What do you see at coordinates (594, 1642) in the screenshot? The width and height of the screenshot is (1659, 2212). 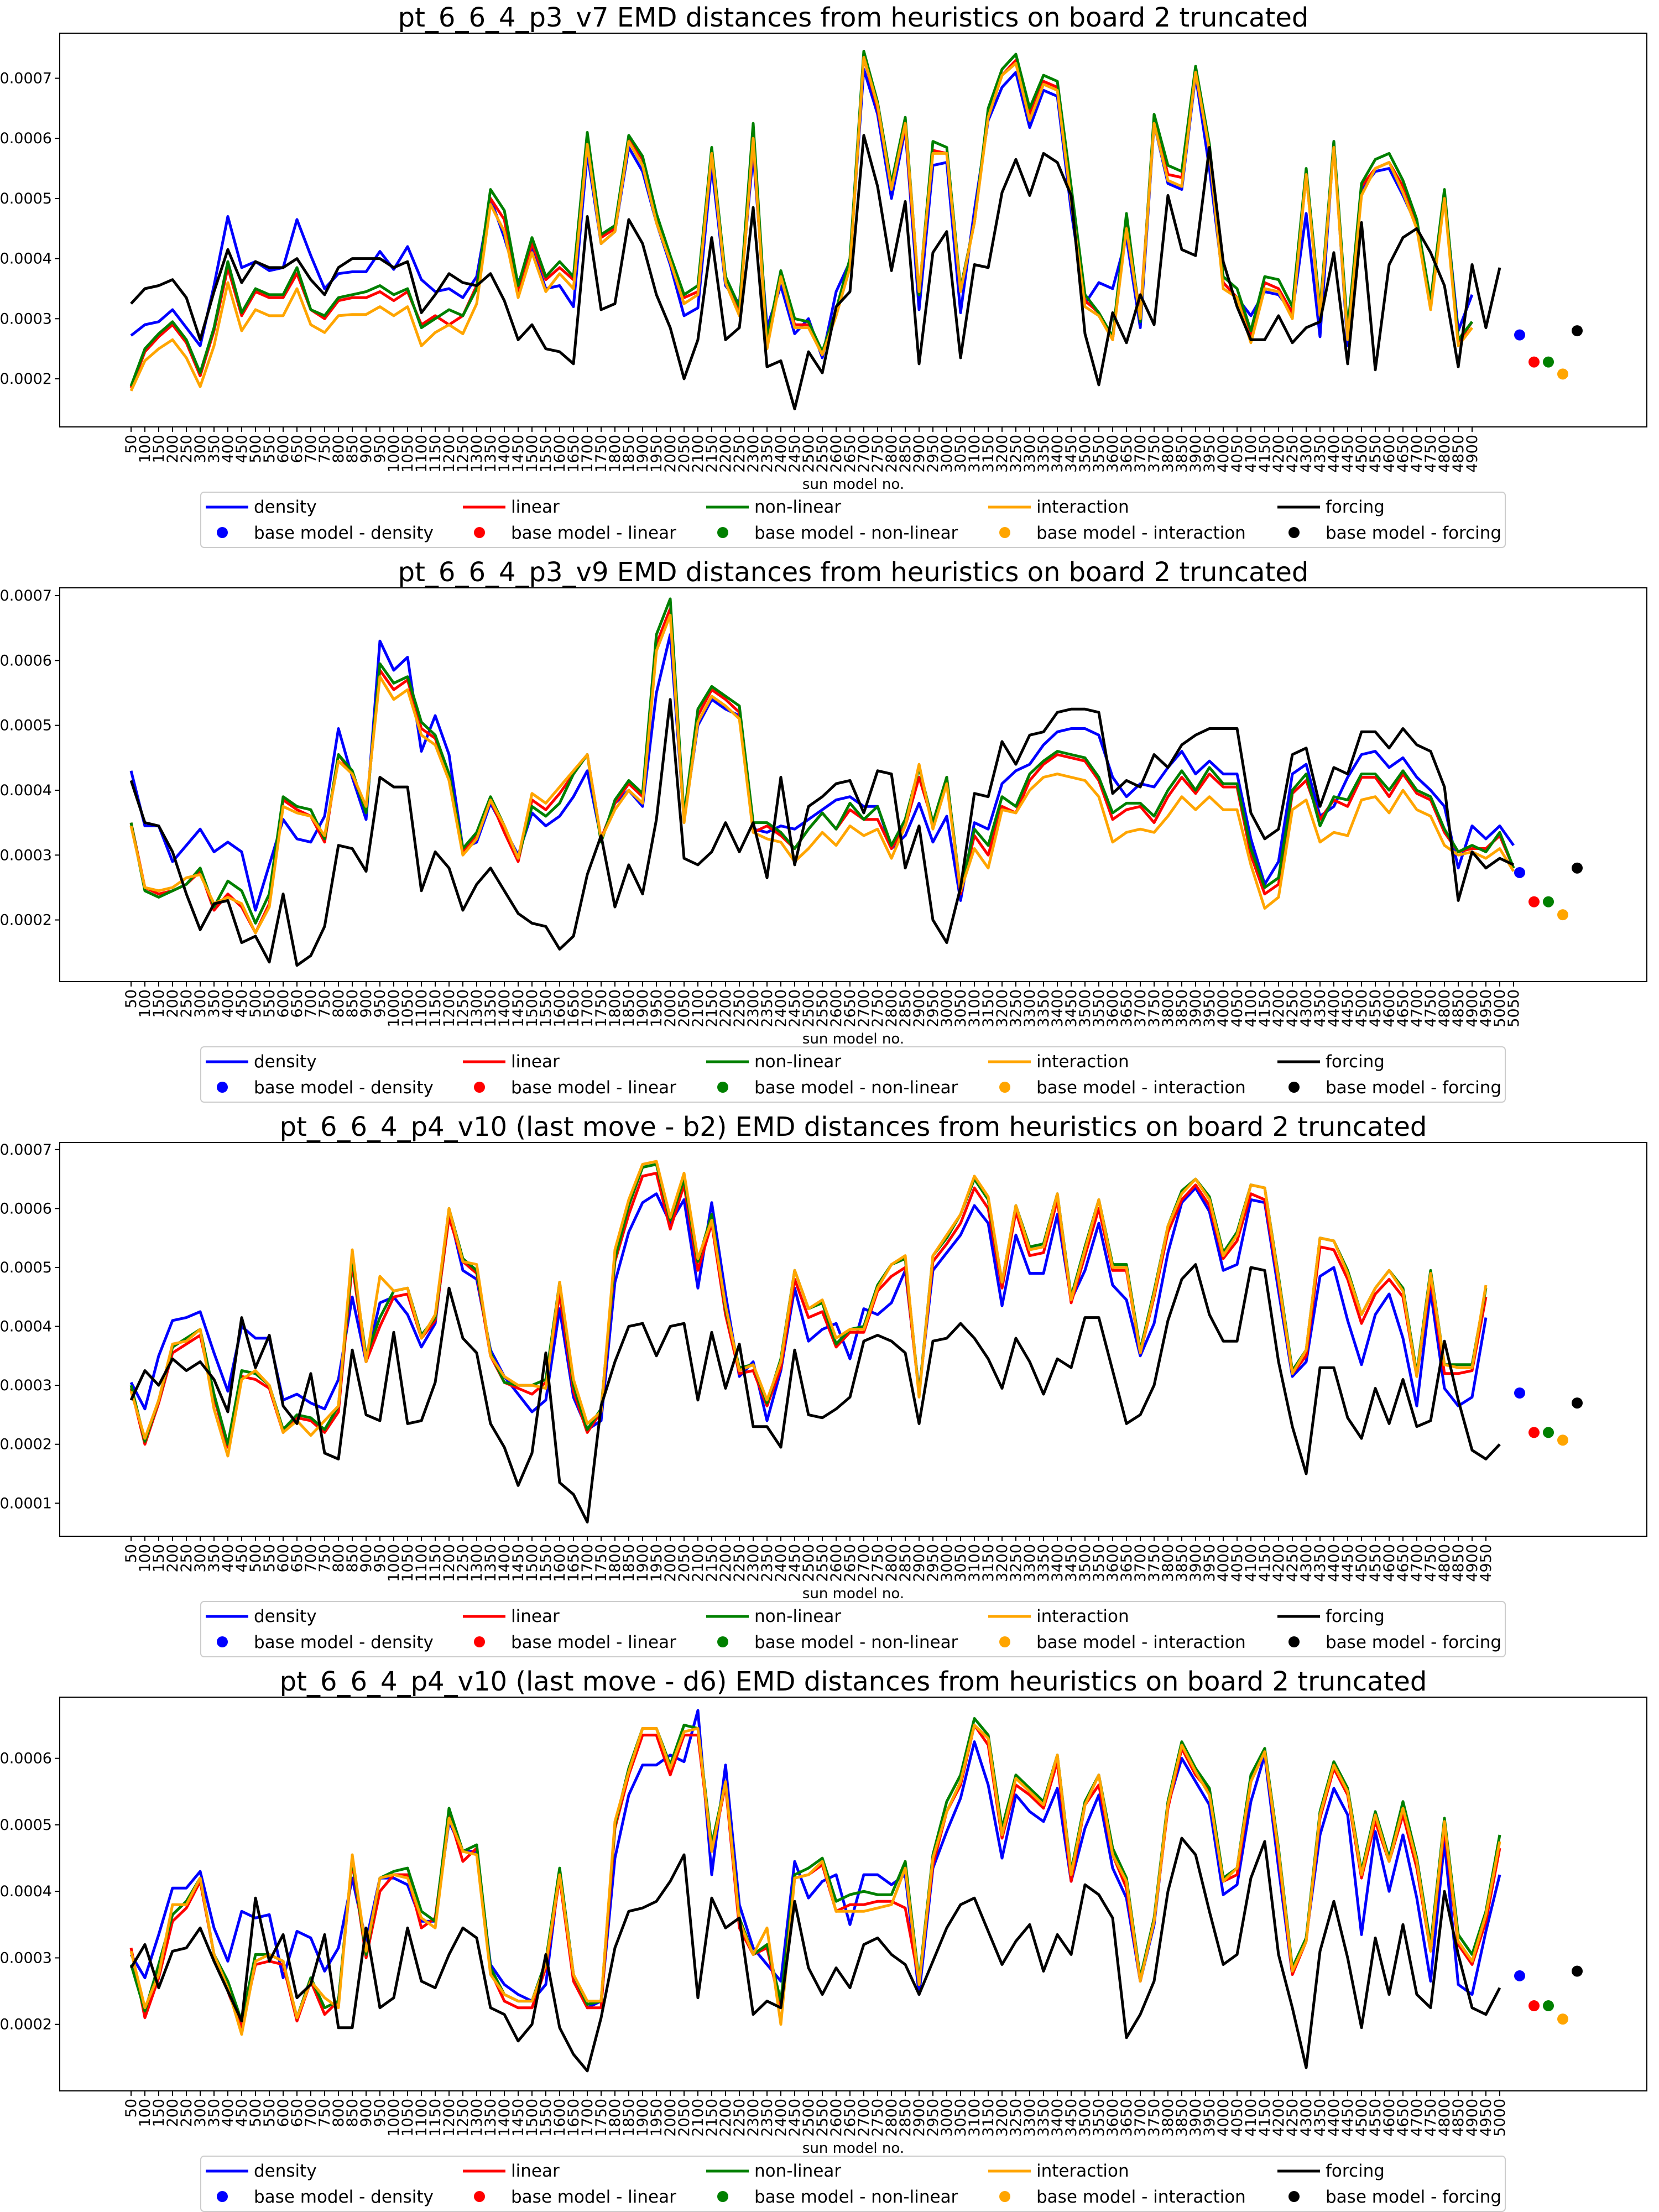 I see `legend-label: base model - linear` at bounding box center [594, 1642].